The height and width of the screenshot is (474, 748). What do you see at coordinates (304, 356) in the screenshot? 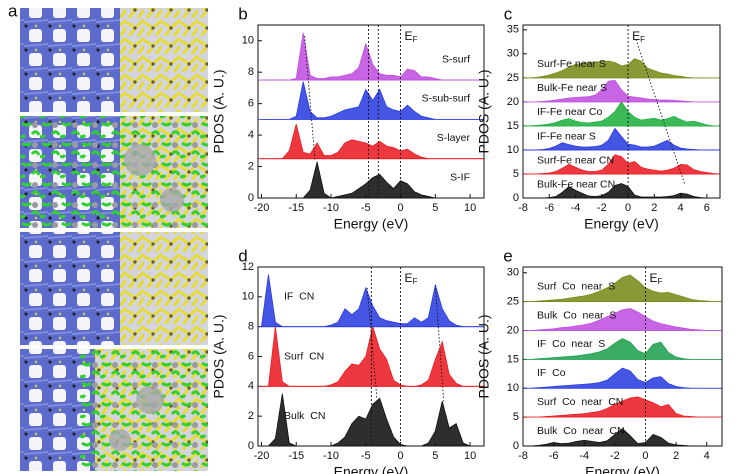
I see `series-label: Surf CN` at bounding box center [304, 356].